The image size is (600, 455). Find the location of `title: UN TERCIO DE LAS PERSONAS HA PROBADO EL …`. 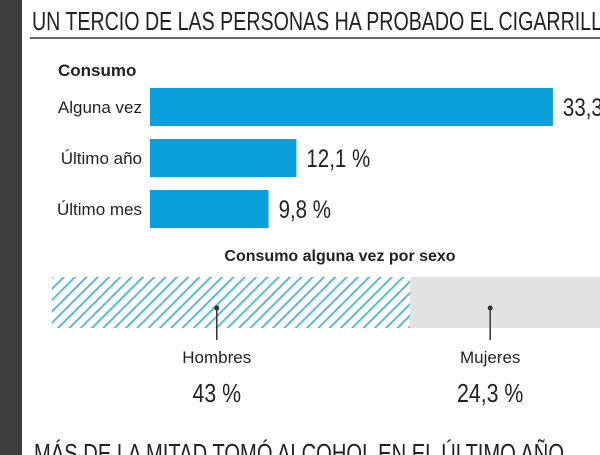

title: UN TERCIO DE LAS PERSONAS HA PROBADO EL … is located at coordinates (316, 21).